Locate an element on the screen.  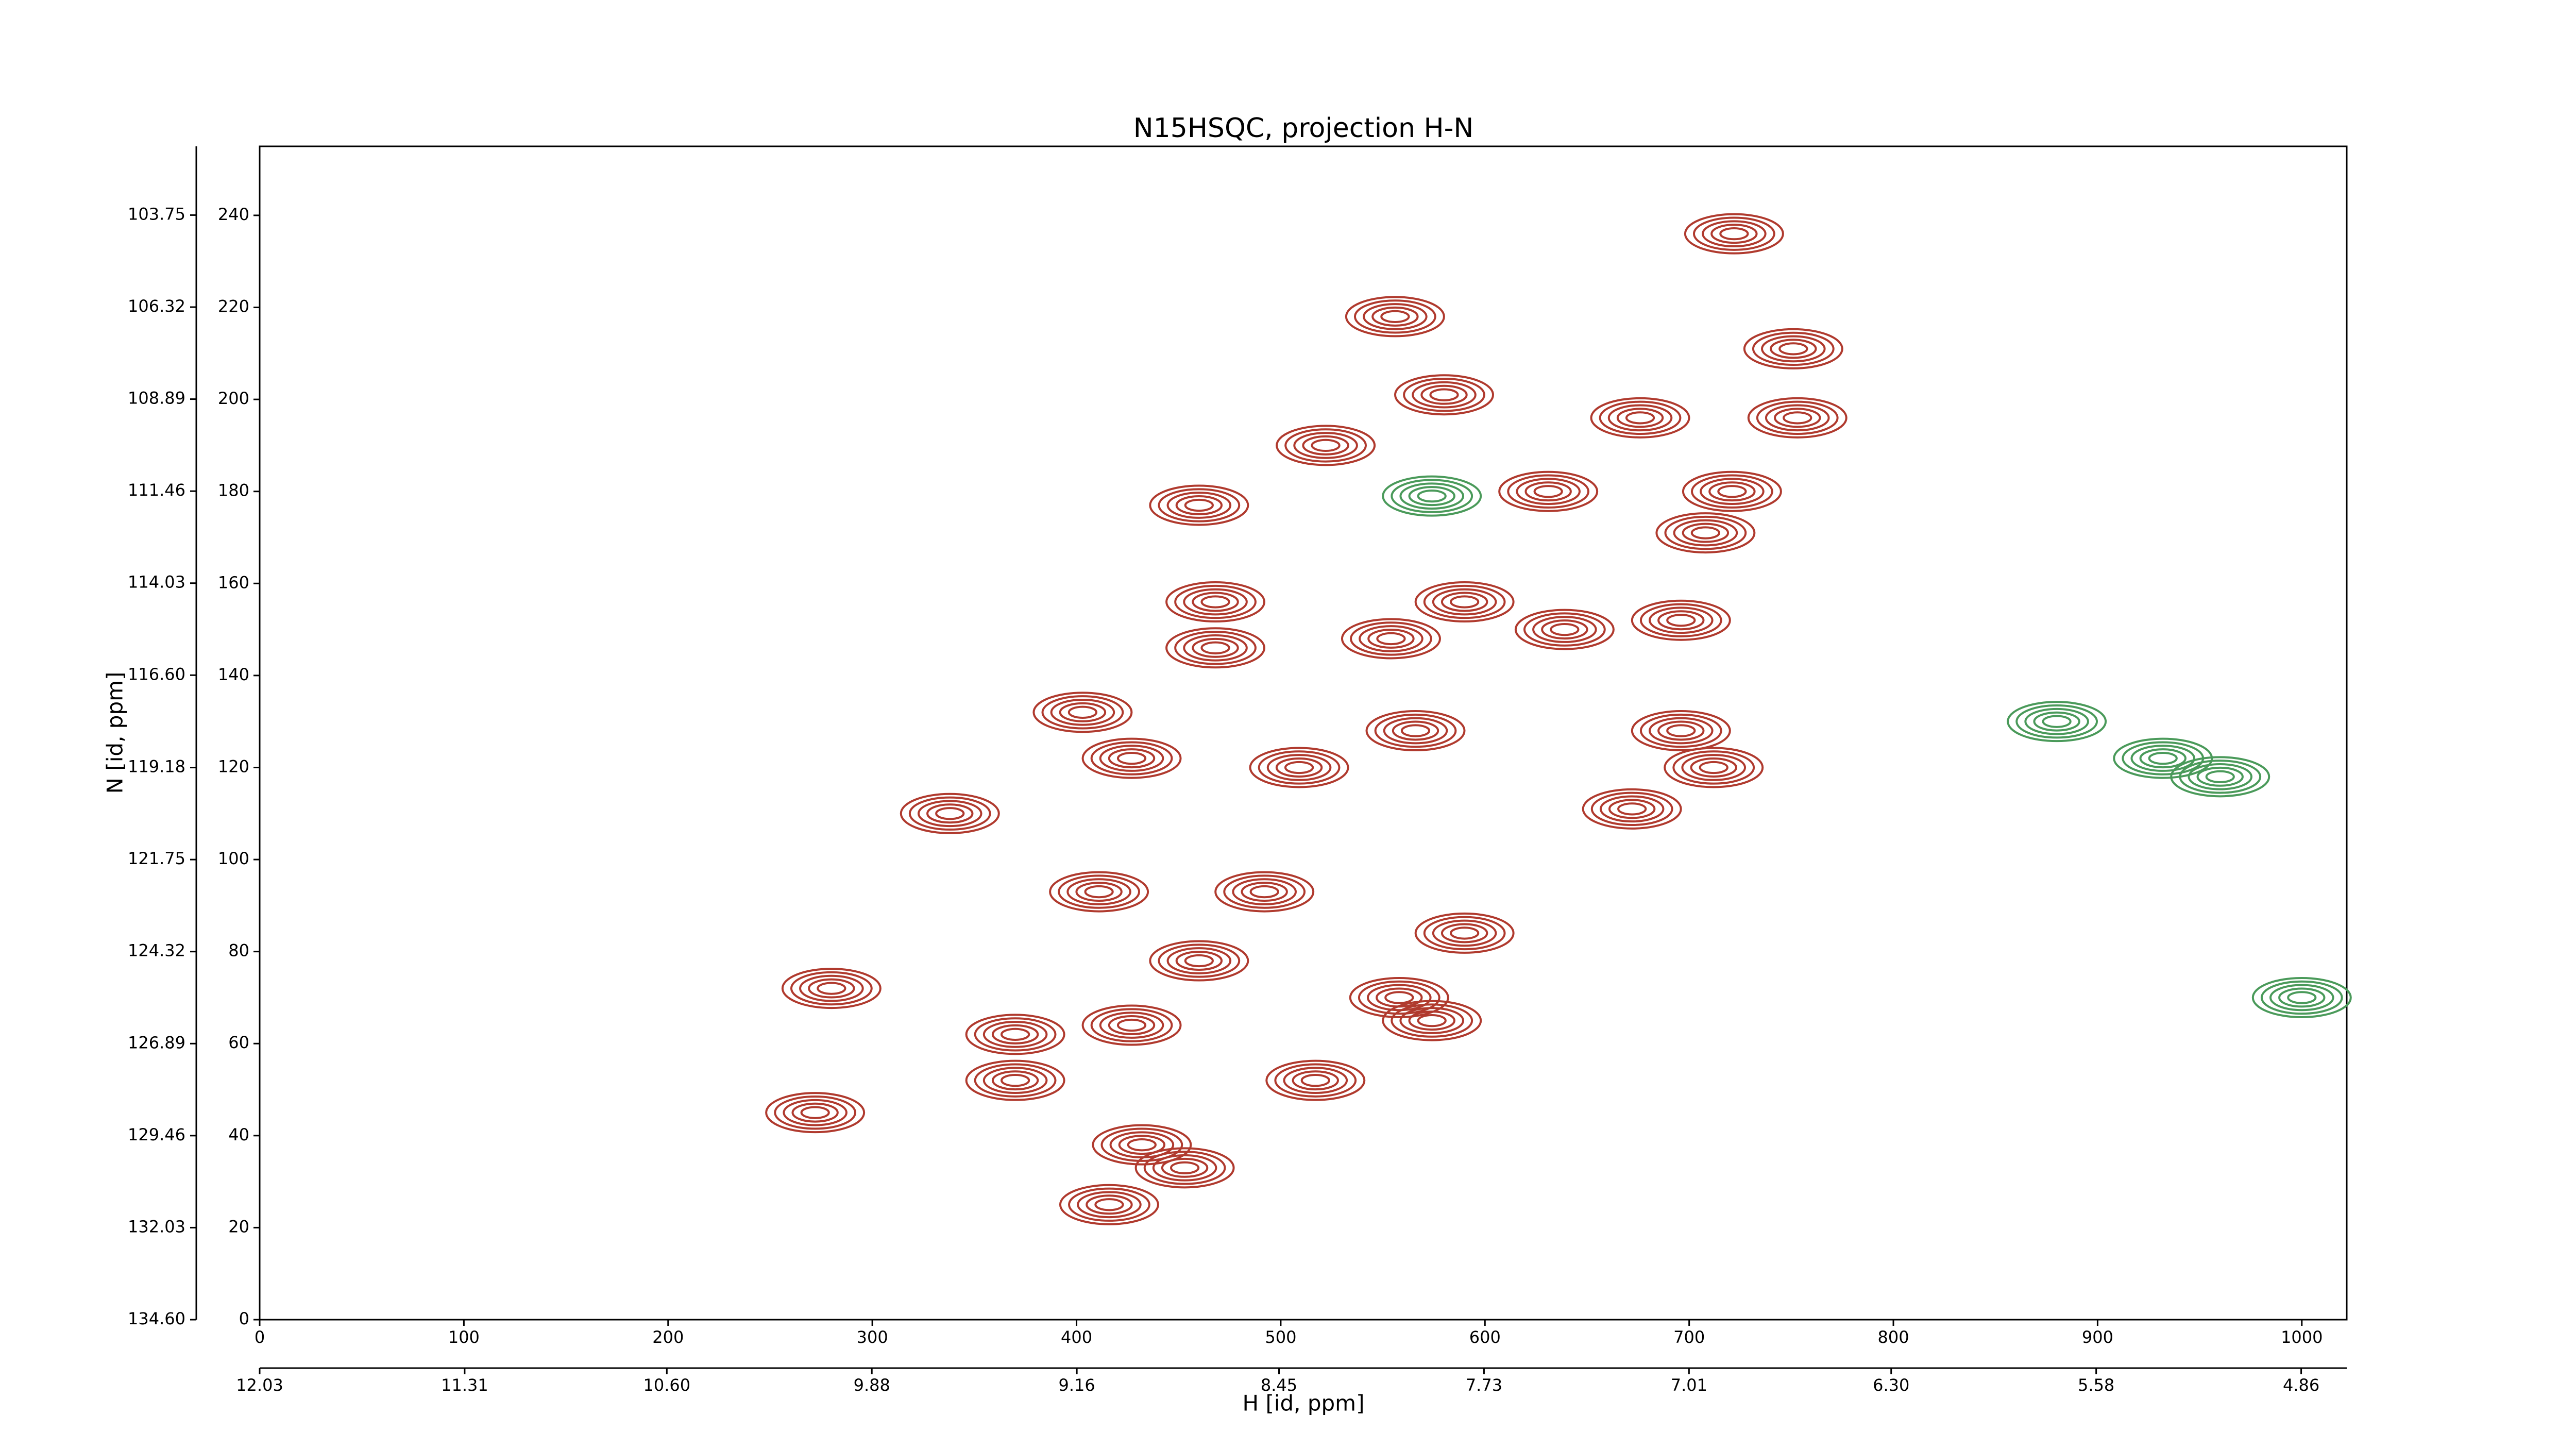
y2-tick-label: 124.32 is located at coordinates (156, 951).